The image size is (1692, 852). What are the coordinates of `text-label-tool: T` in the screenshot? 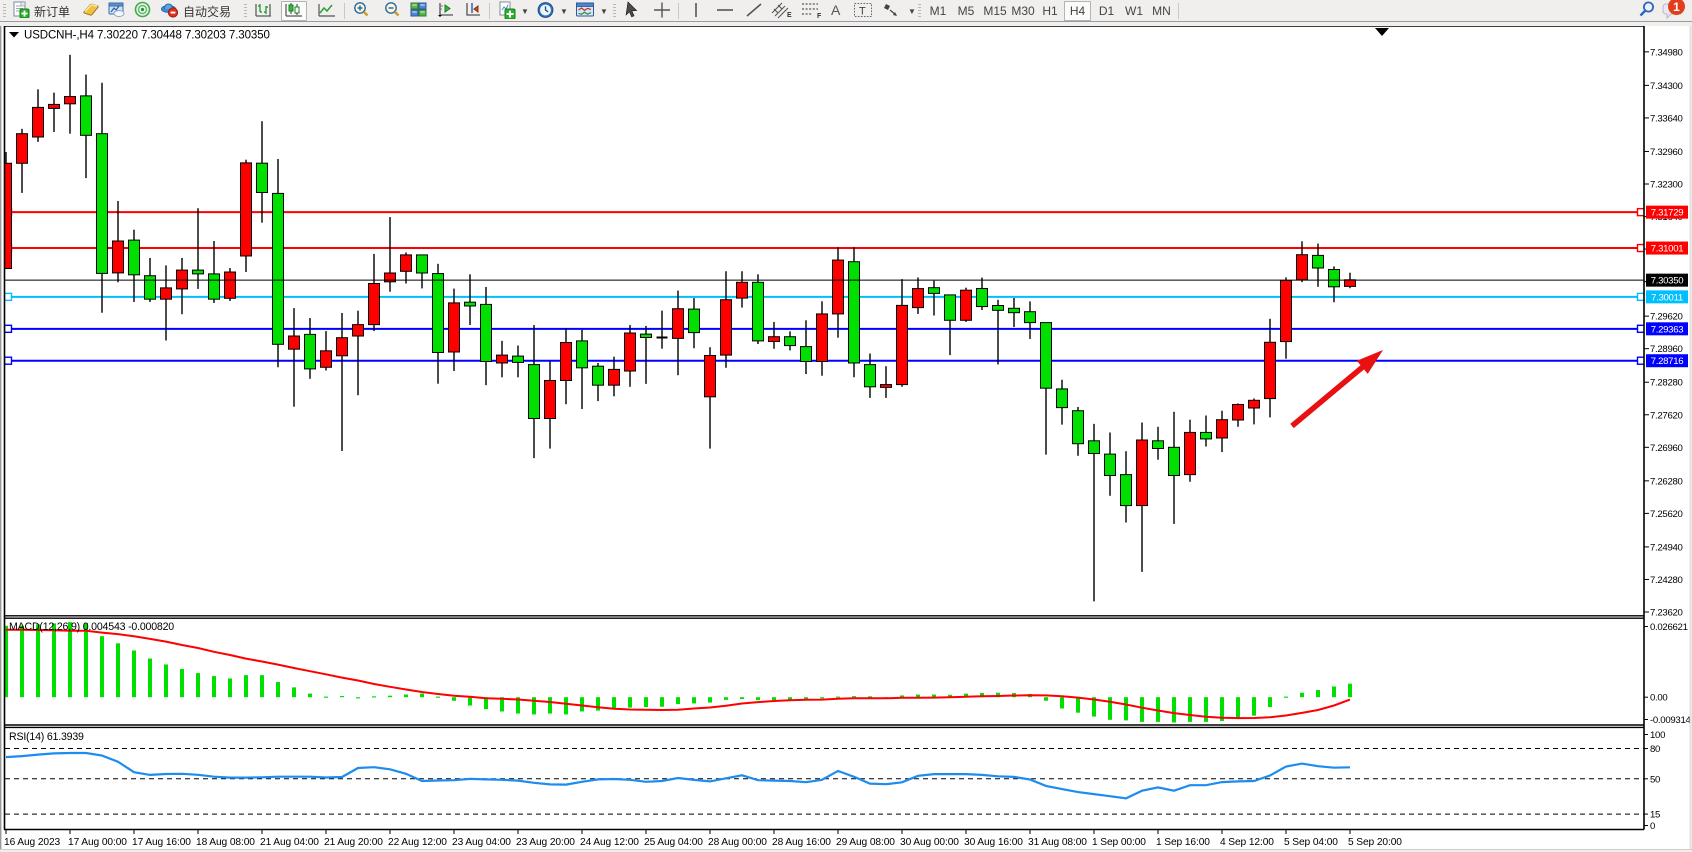 It's located at (863, 11).